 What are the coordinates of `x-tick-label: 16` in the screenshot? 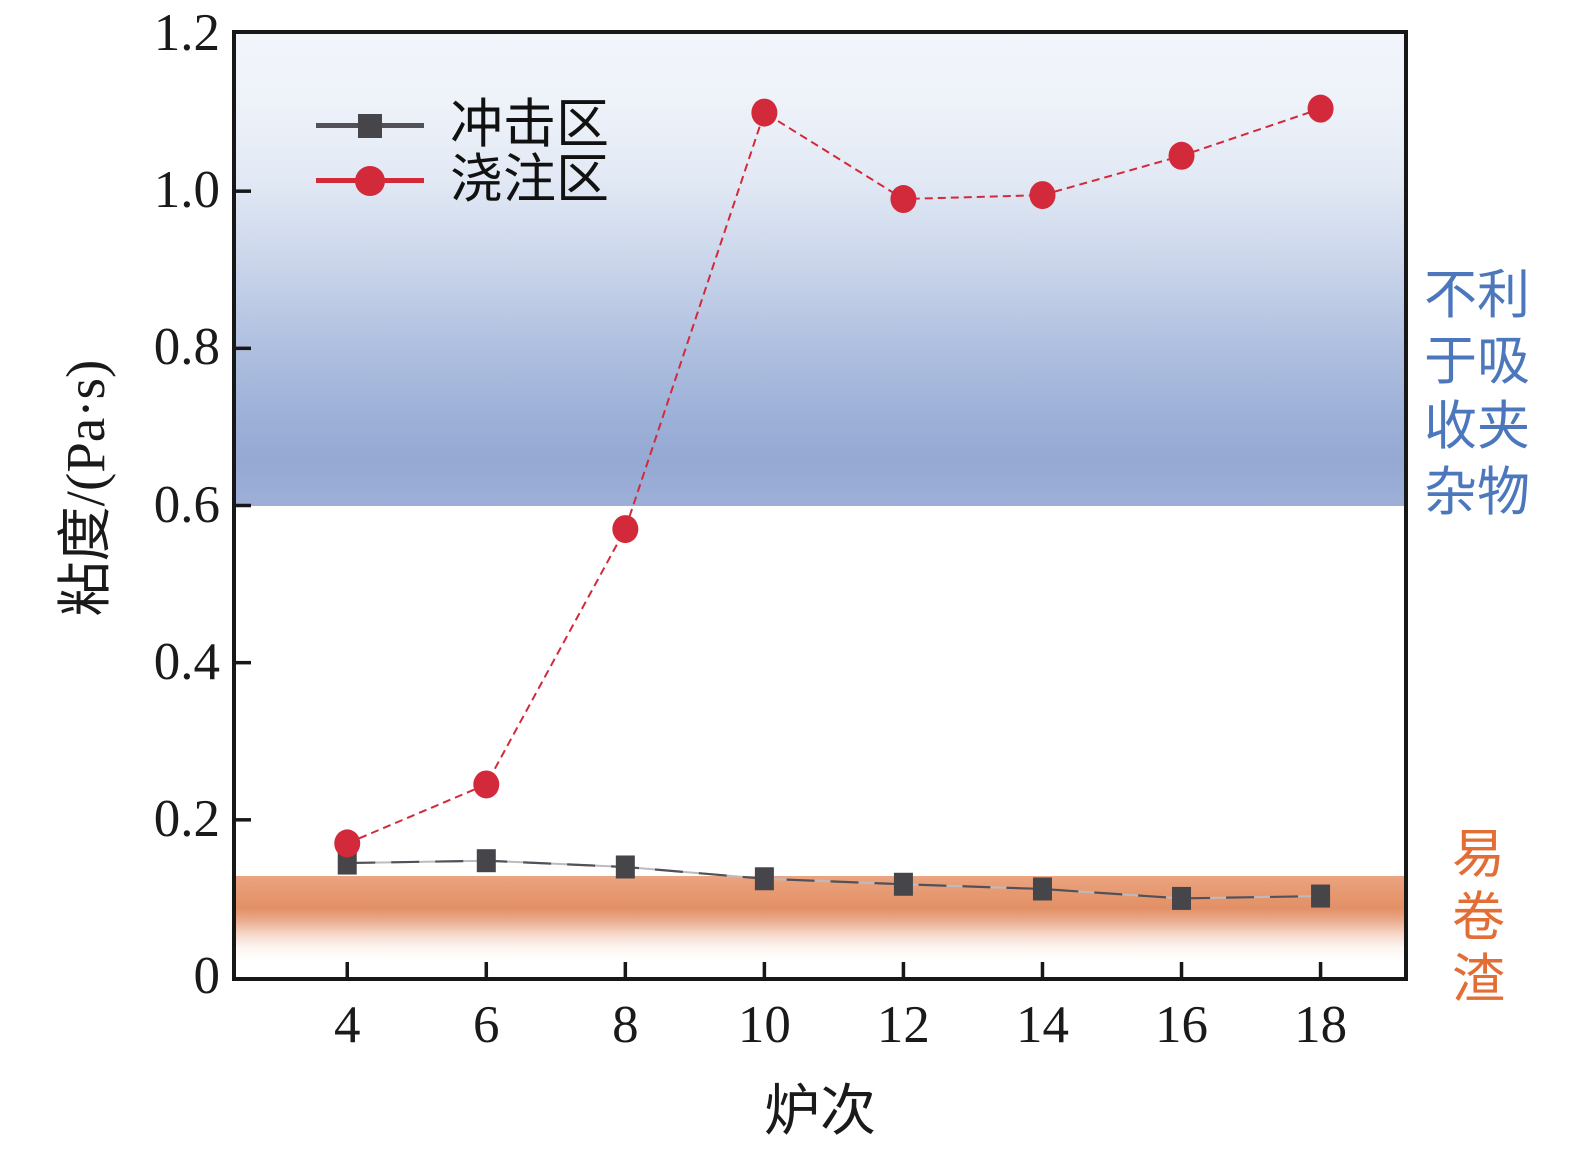 It's located at (1182, 1025).